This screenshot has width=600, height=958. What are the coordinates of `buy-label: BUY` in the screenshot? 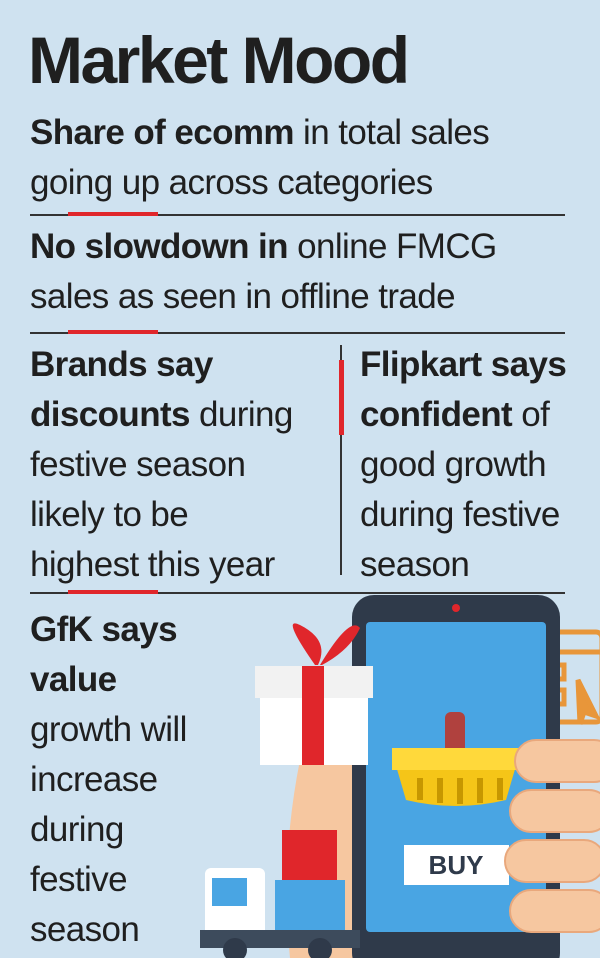 It's located at (456, 865).